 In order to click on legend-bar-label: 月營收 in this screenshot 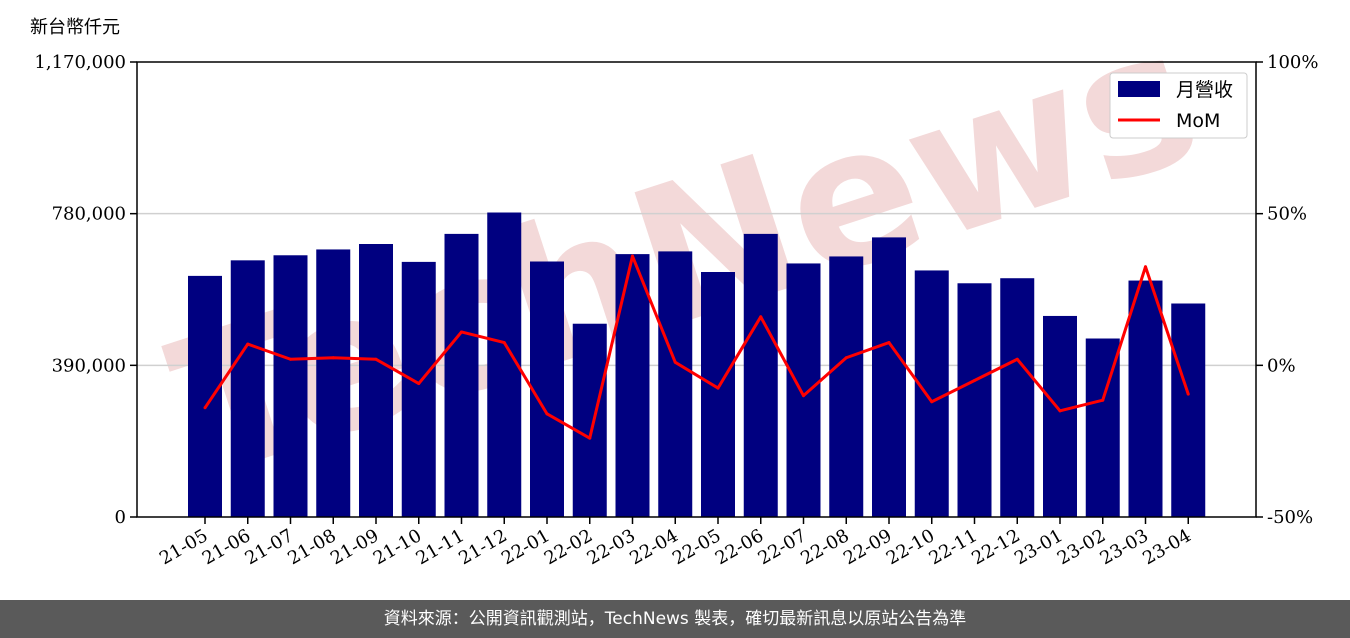, I will do `click(1204, 90)`.